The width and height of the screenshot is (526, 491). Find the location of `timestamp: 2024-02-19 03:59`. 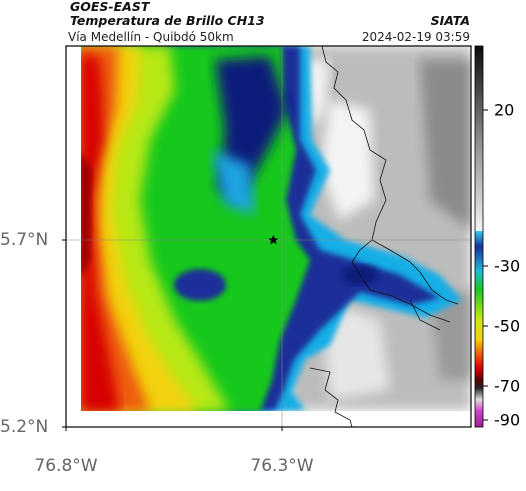

timestamp: 2024-02-19 03:59 is located at coordinates (415, 37).